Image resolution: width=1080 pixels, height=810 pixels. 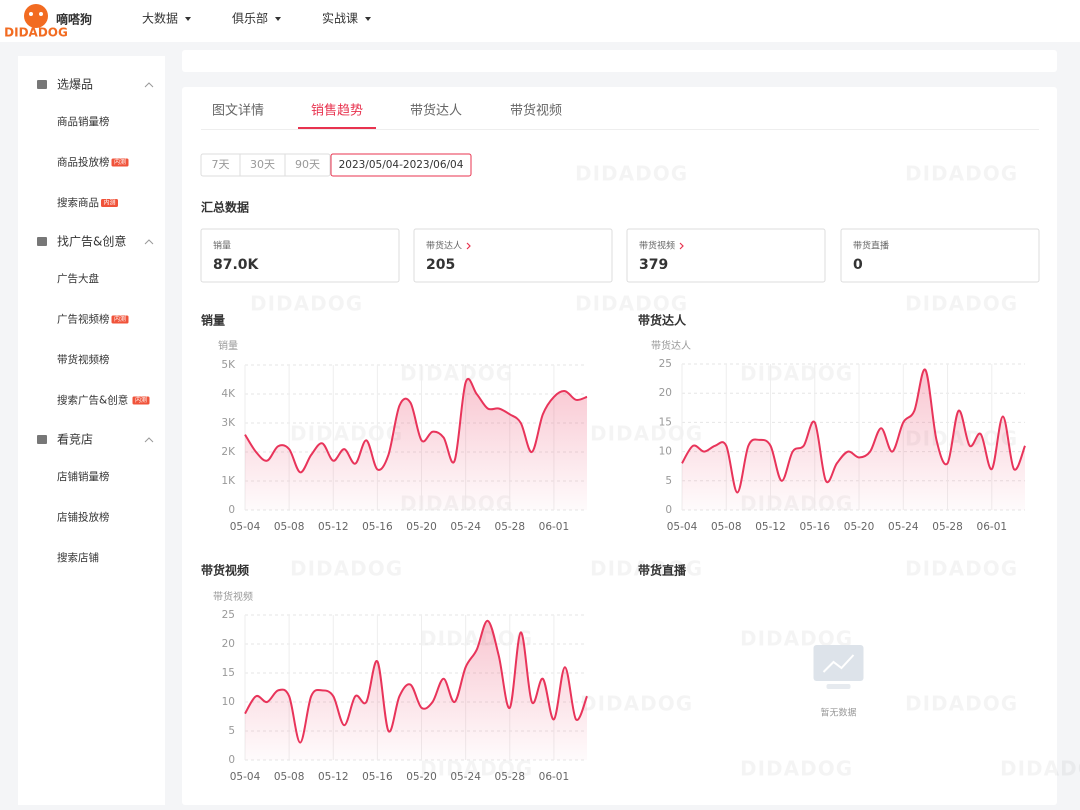 What do you see at coordinates (838, 713) in the screenshot?
I see `no-data-text: 暂无数据` at bounding box center [838, 713].